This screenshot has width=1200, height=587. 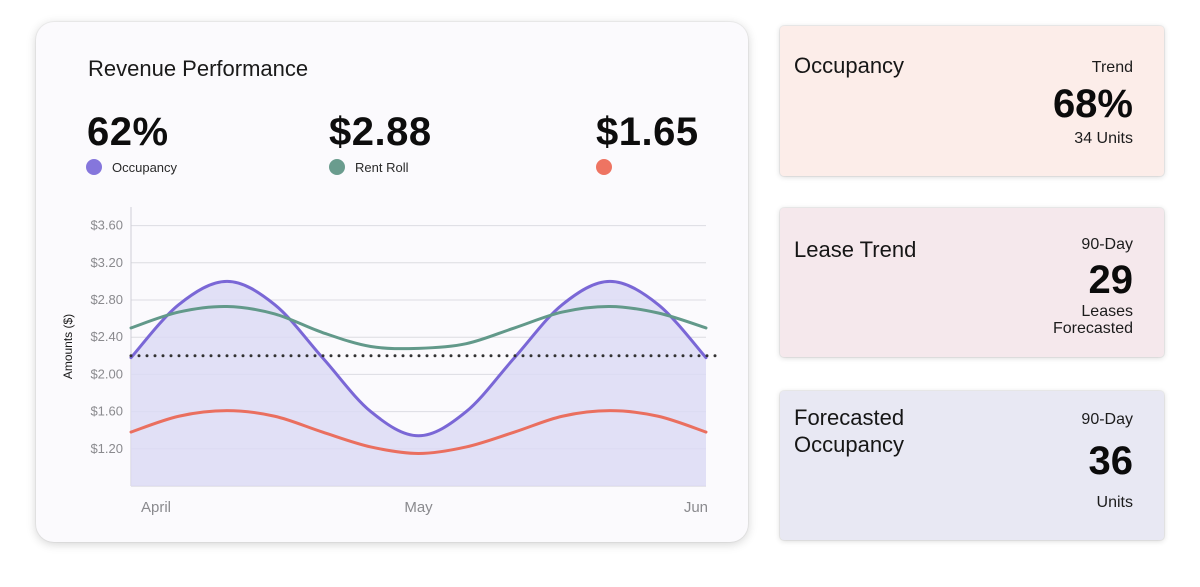 I want to click on x-tick-label: April, so click(x=156, y=507).